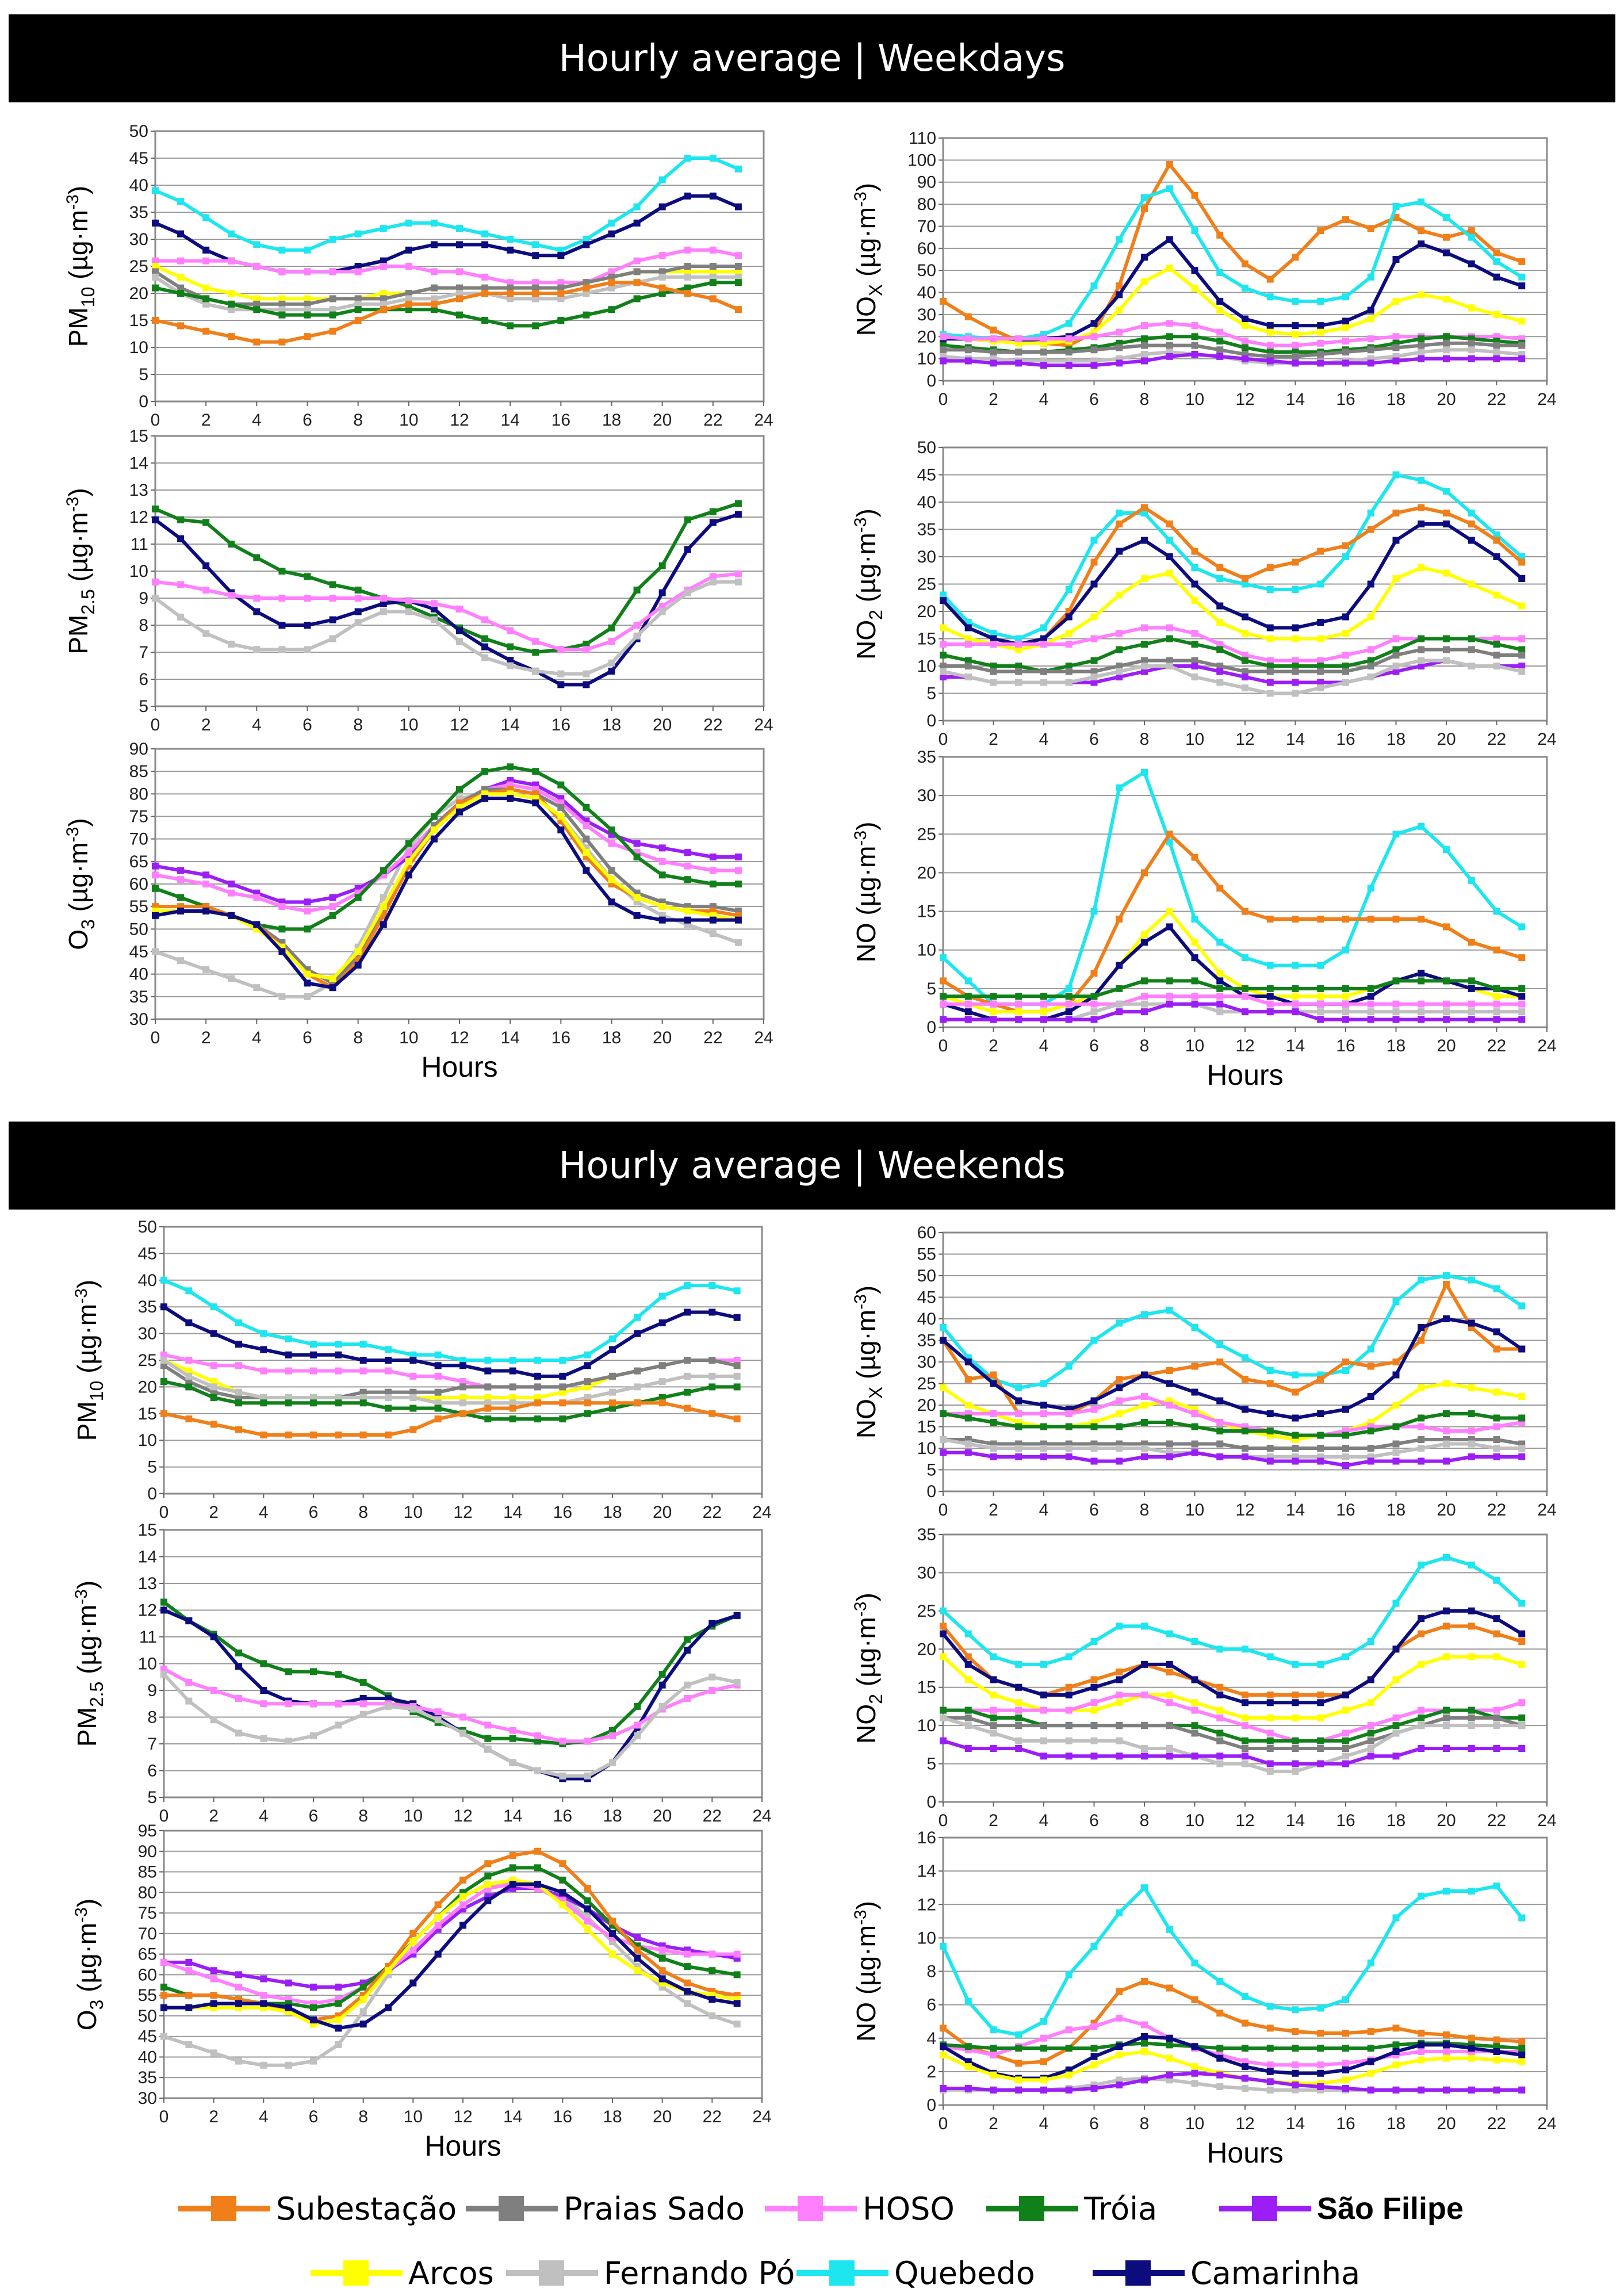 This screenshot has height=2296, width=1624. Describe the element at coordinates (138, 861) in the screenshot. I see `y-tick-label: 65` at that location.